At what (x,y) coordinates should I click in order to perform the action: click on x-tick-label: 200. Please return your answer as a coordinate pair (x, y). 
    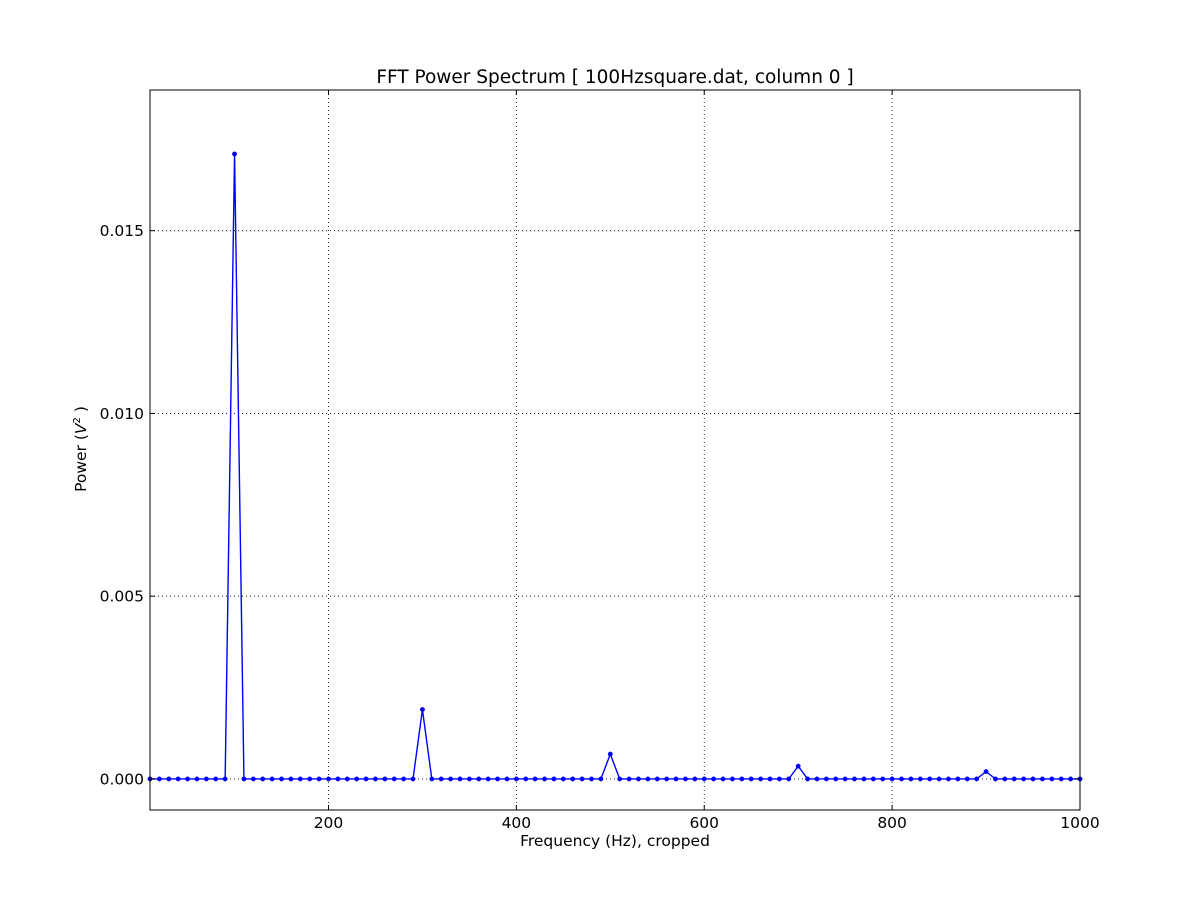
    Looking at the image, I should click on (329, 823).